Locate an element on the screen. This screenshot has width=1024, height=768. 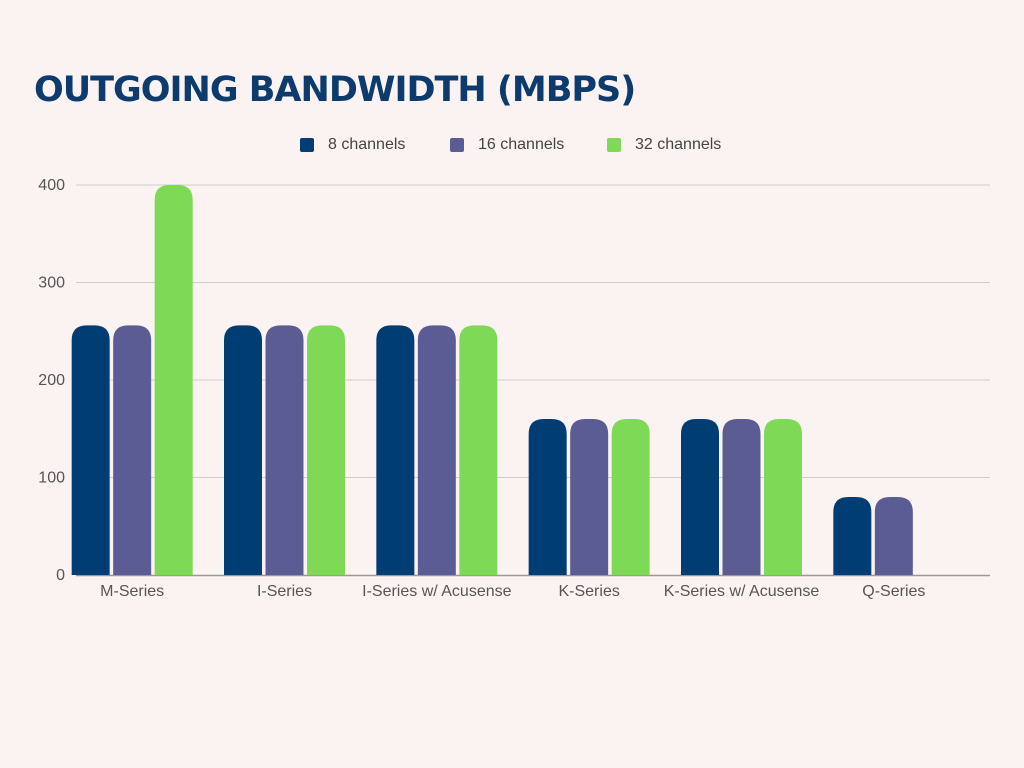
bar-k-series-8ch is located at coordinates (547, 497).